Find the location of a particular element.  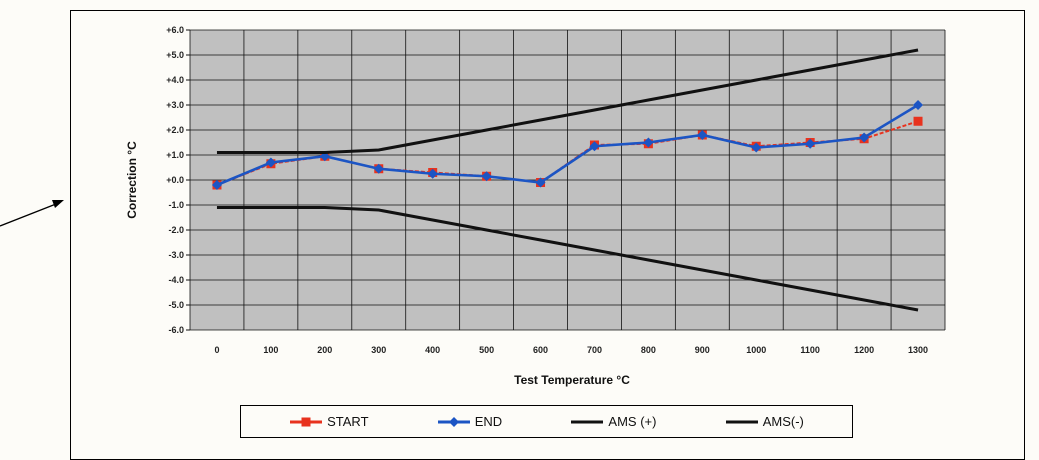

legend-item: END is located at coordinates (469, 421).